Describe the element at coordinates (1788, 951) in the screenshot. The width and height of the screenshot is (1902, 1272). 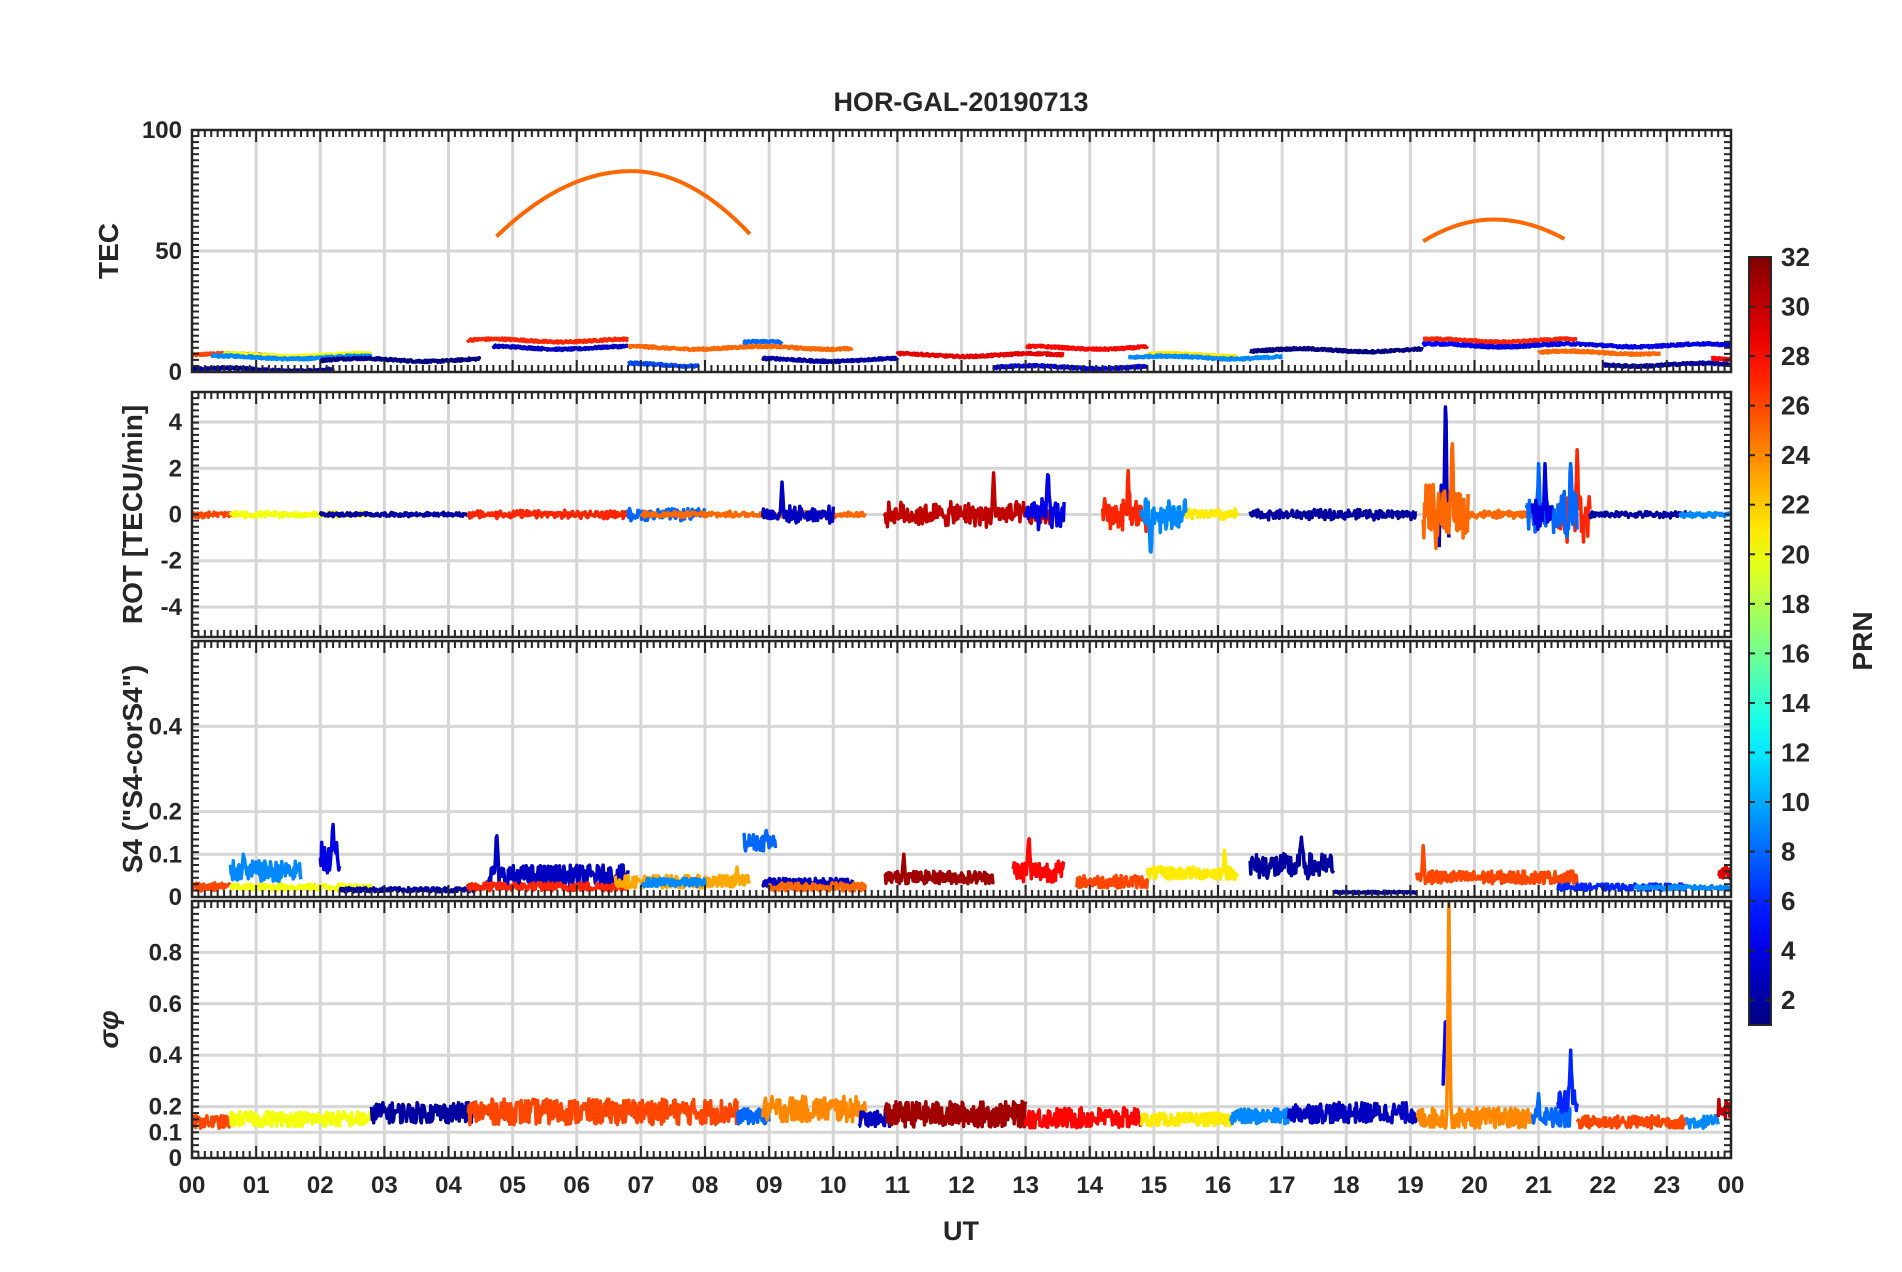
I see `colorbar-tick-label: 4` at that location.